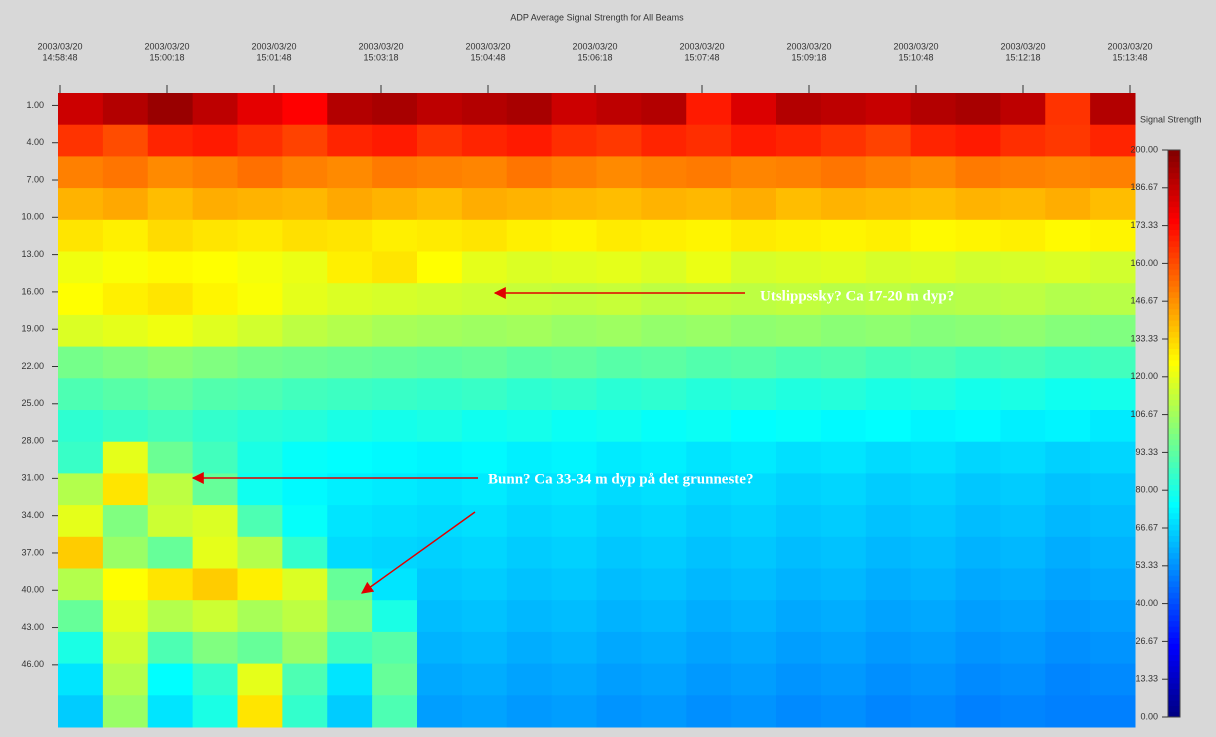  I want to click on colorbar-tick-label: 146.67, so click(1144, 301).